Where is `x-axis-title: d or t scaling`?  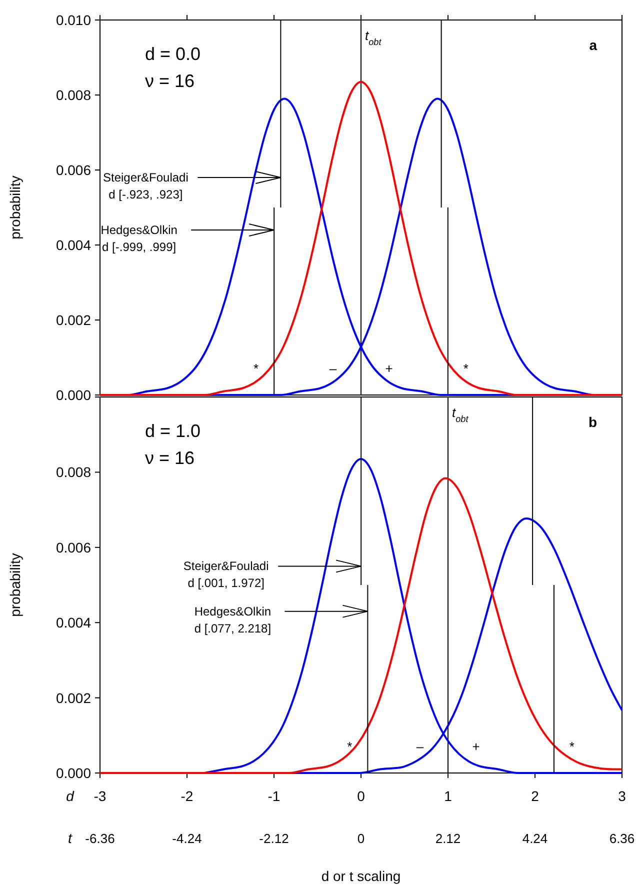 x-axis-title: d or t scaling is located at coordinates (361, 876).